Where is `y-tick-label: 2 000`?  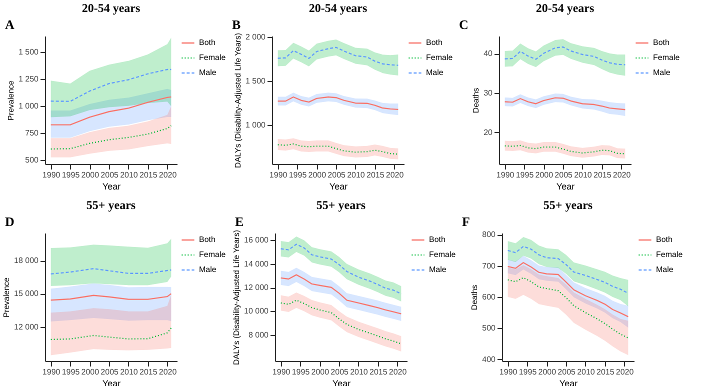 y-tick-label: 2 000 is located at coordinates (255, 37).